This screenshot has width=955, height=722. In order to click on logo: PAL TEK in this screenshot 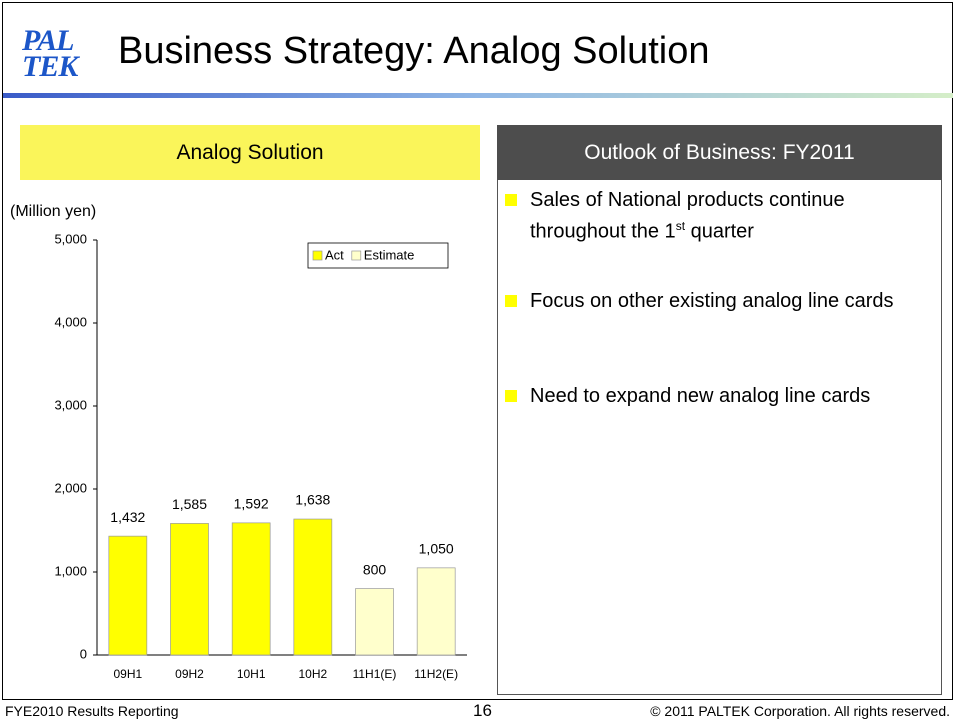, I will do `click(50, 53)`.